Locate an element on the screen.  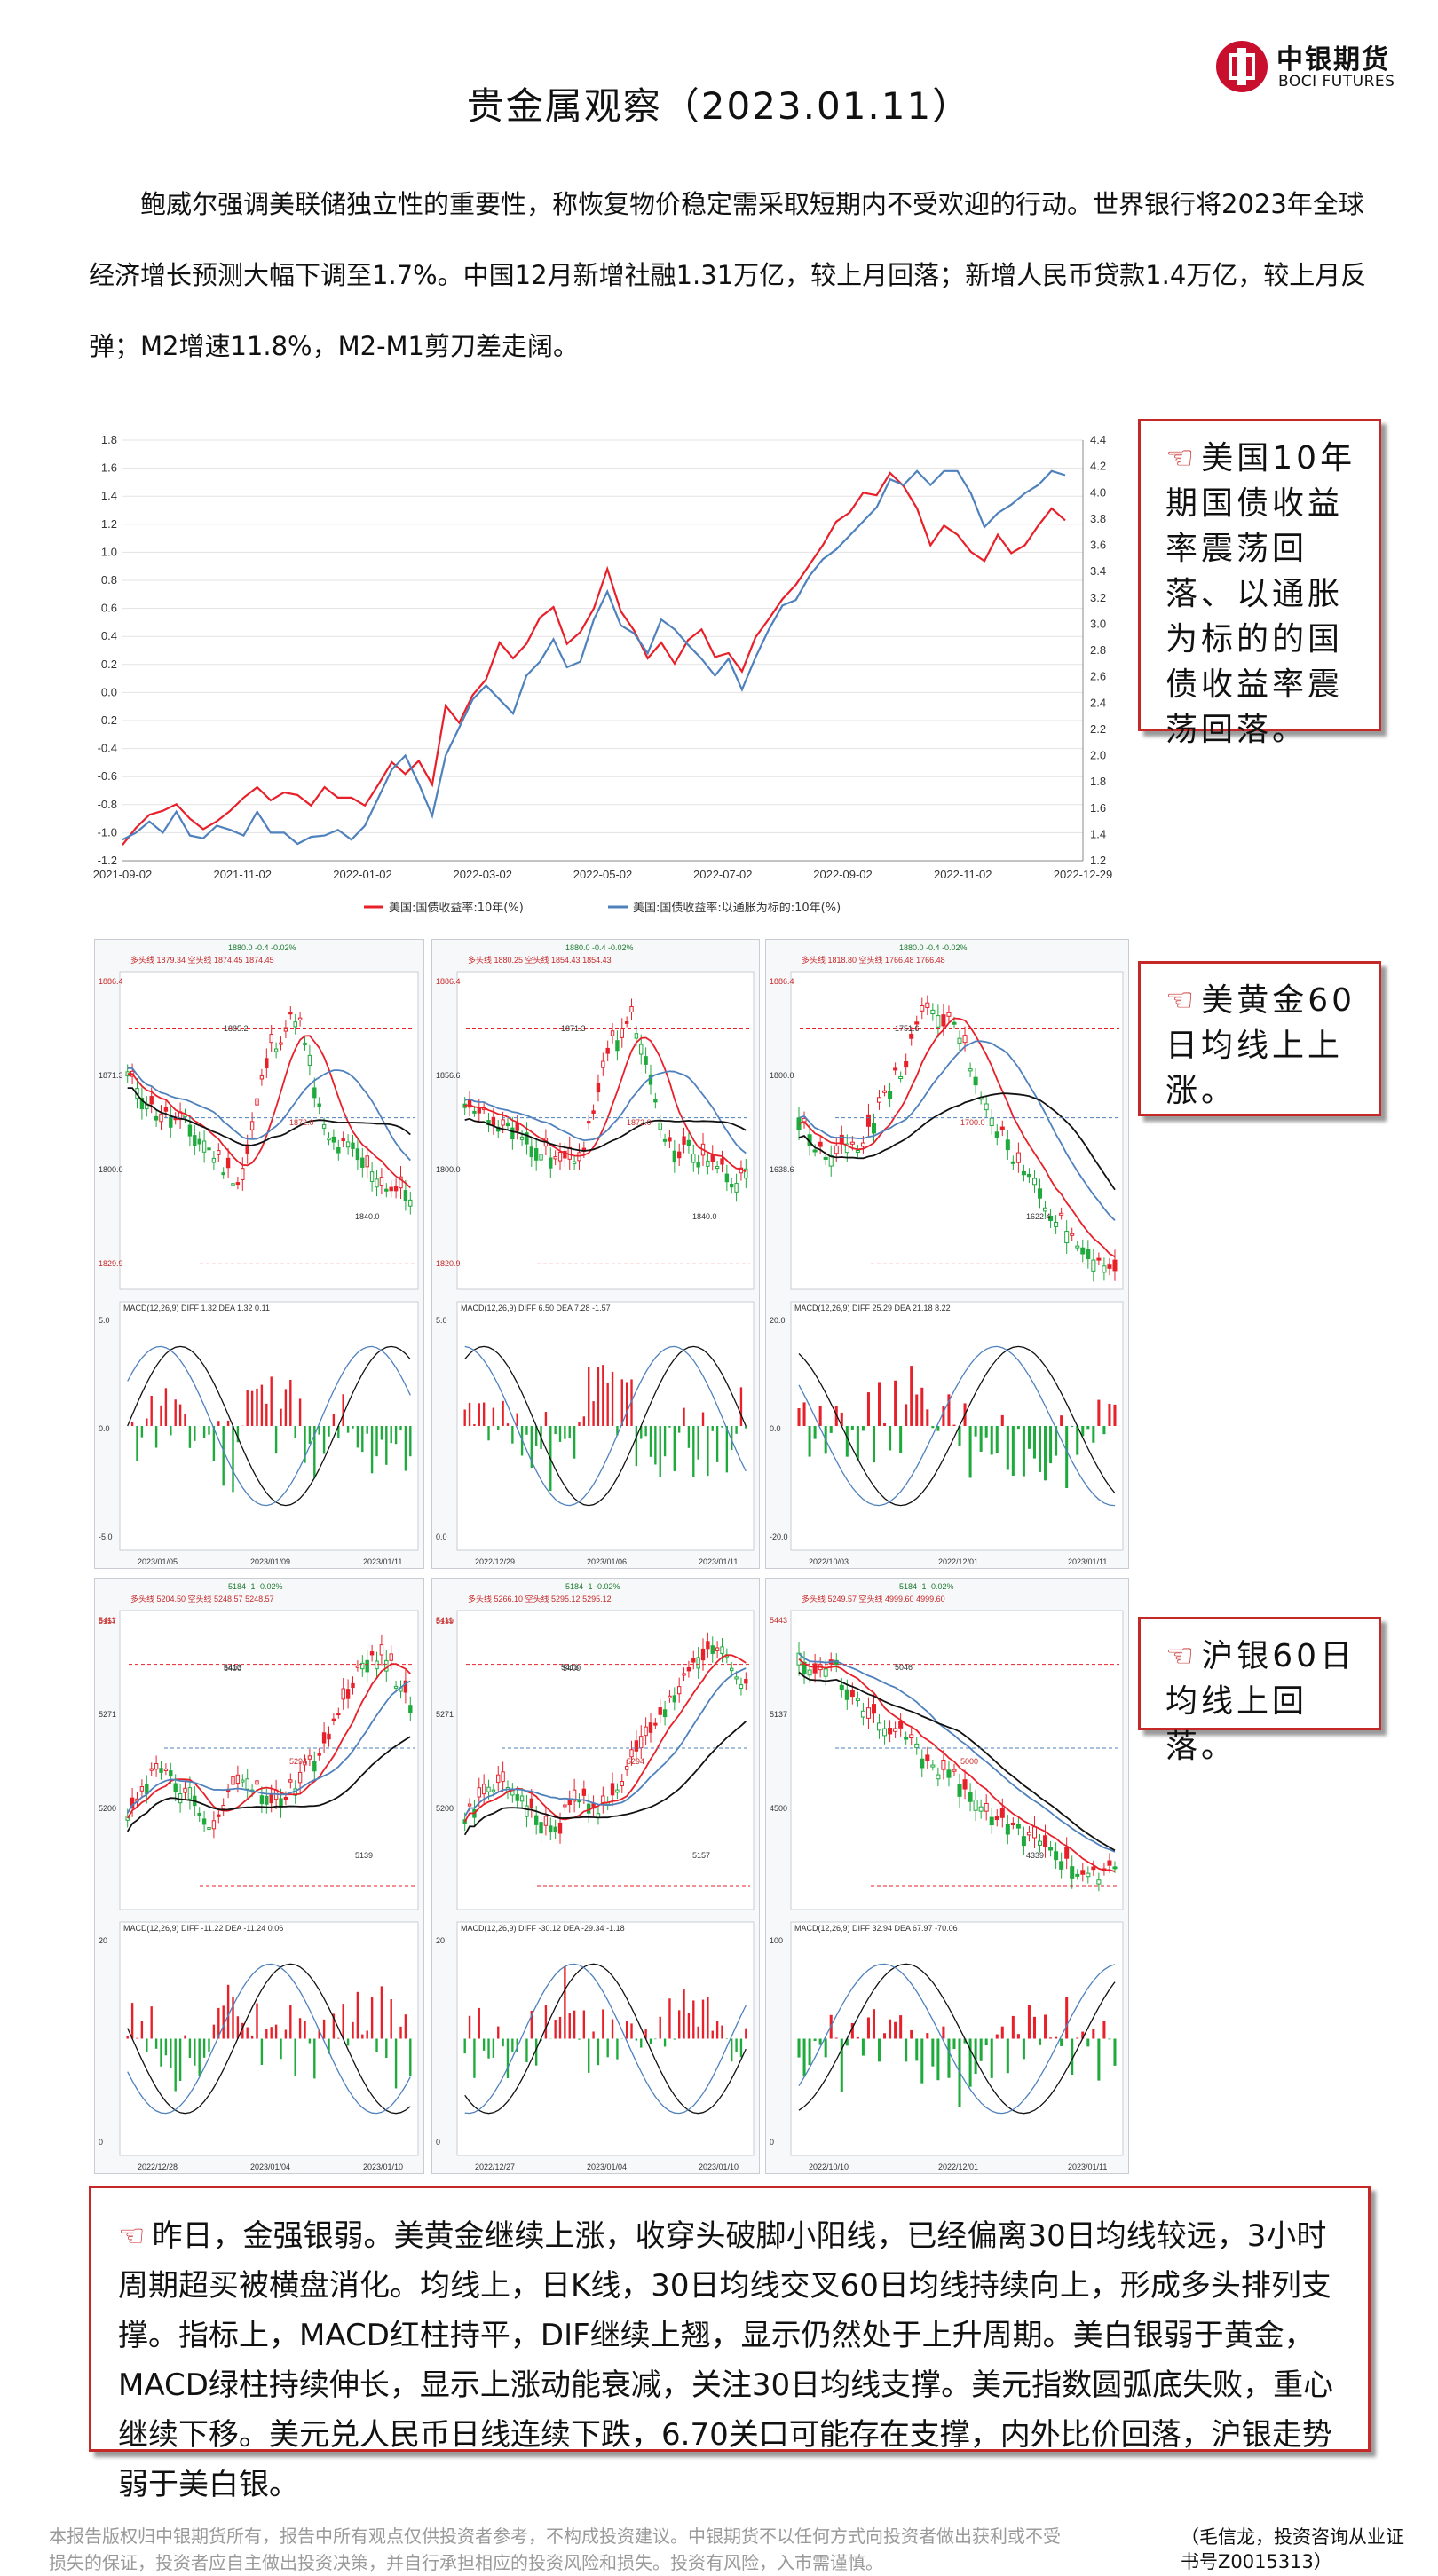
y-left-tick-label: 0.4 is located at coordinates (109, 636).